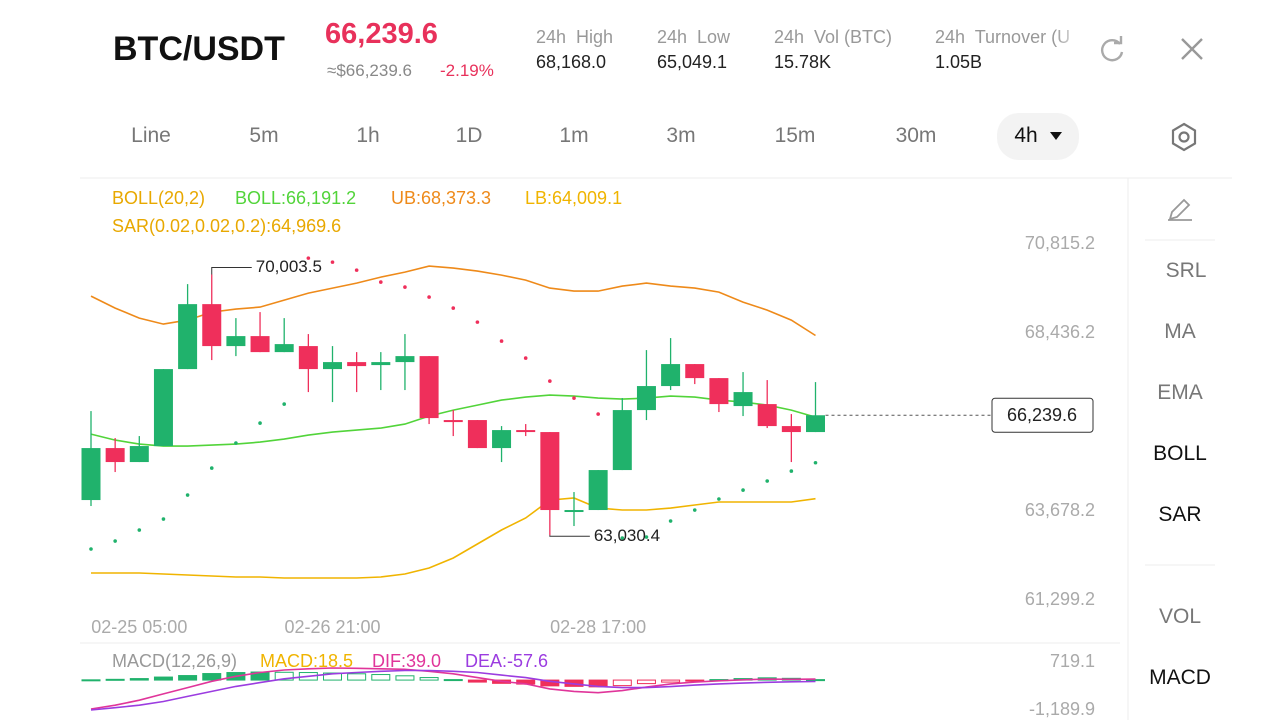 The image size is (1280, 720). What do you see at coordinates (575, 37) in the screenshot?
I see `stat-label: 24h High` at bounding box center [575, 37].